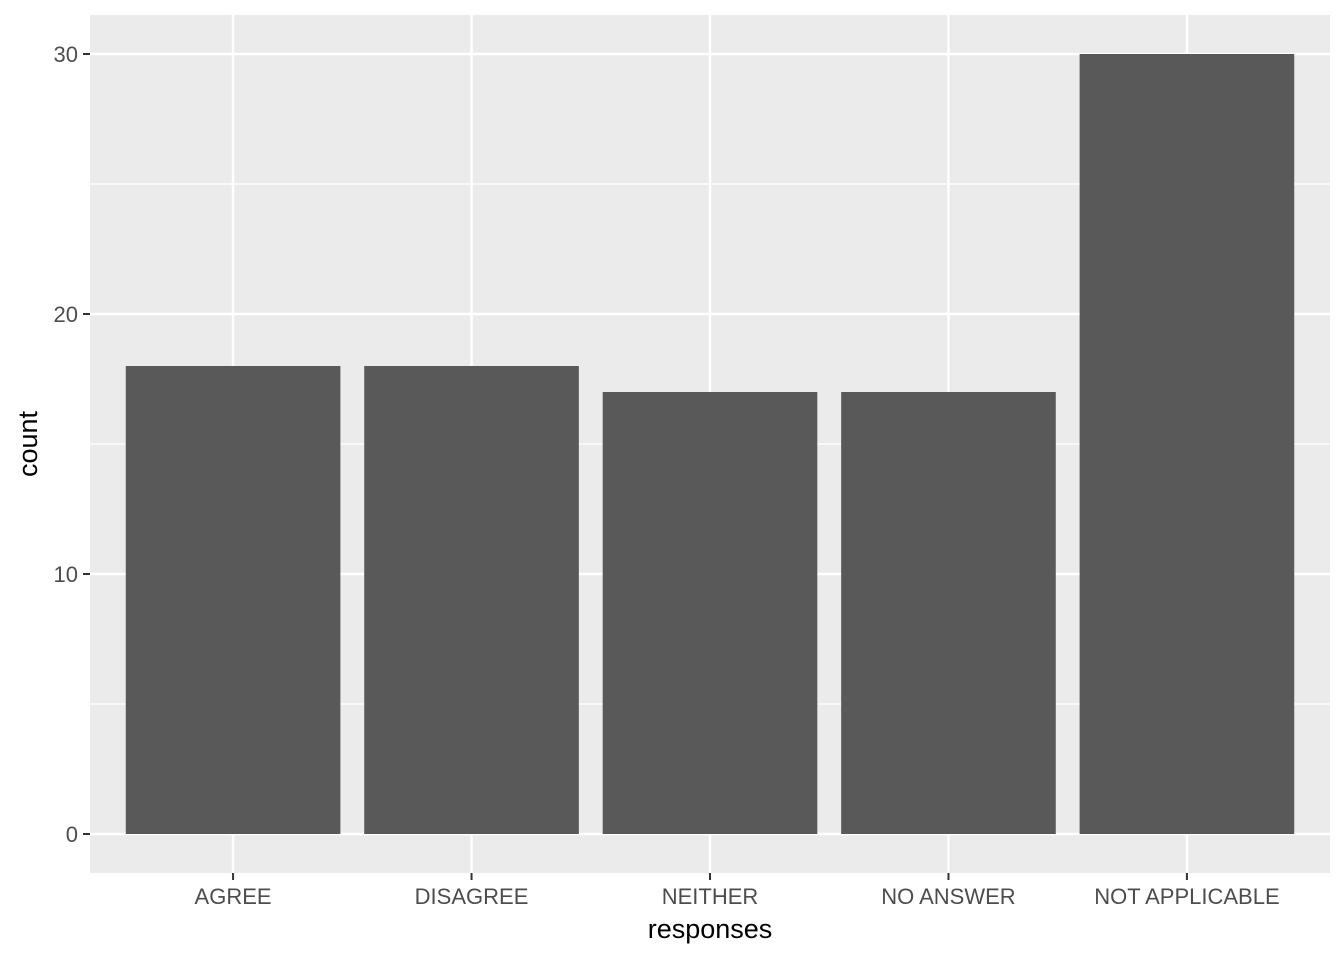  What do you see at coordinates (28, 443) in the screenshot?
I see `y-axis-title: count` at bounding box center [28, 443].